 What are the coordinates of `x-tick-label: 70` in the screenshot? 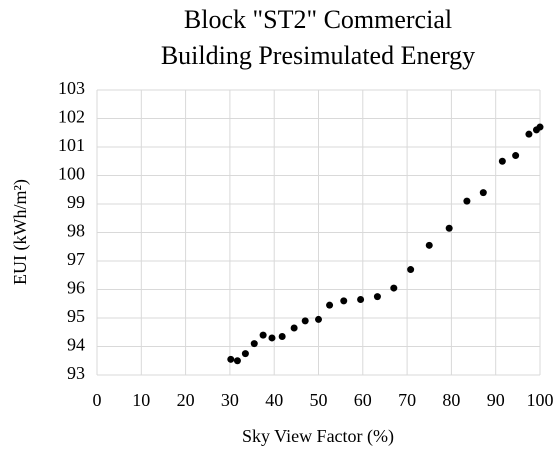 It's located at (407, 400).